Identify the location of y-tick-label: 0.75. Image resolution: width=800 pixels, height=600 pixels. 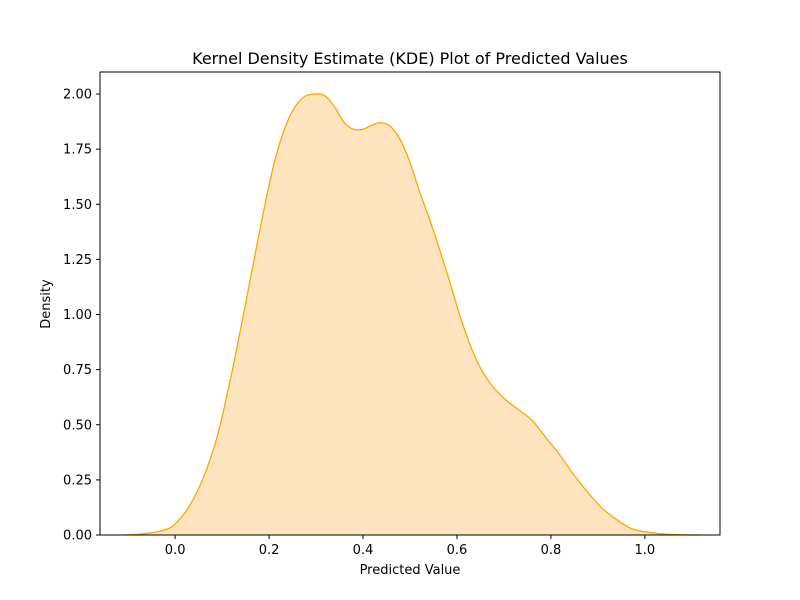
(77, 370).